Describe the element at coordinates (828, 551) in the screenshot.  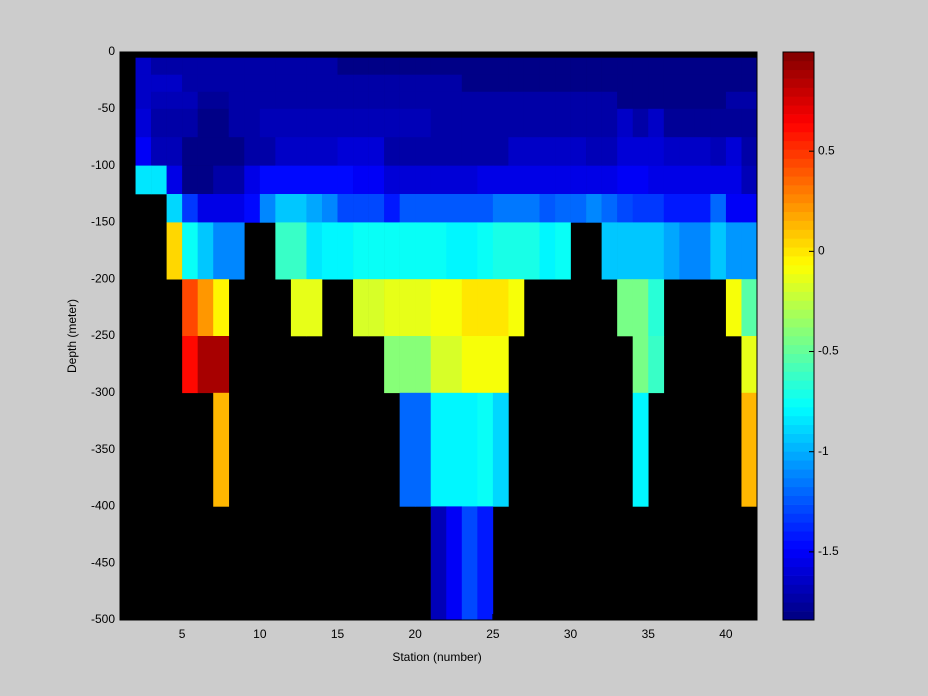
I see `colorbar-tick-label: -1.5` at that location.